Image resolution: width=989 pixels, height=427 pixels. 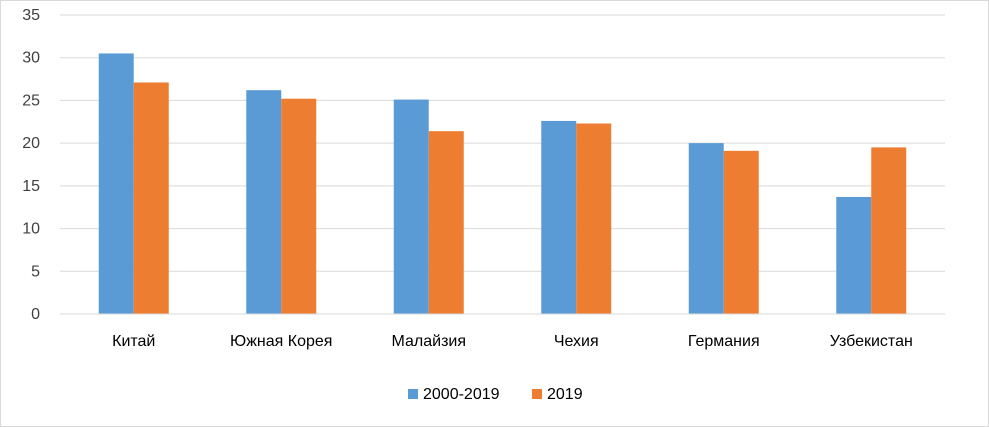 I want to click on y-tick-label: 20, so click(x=31, y=143).